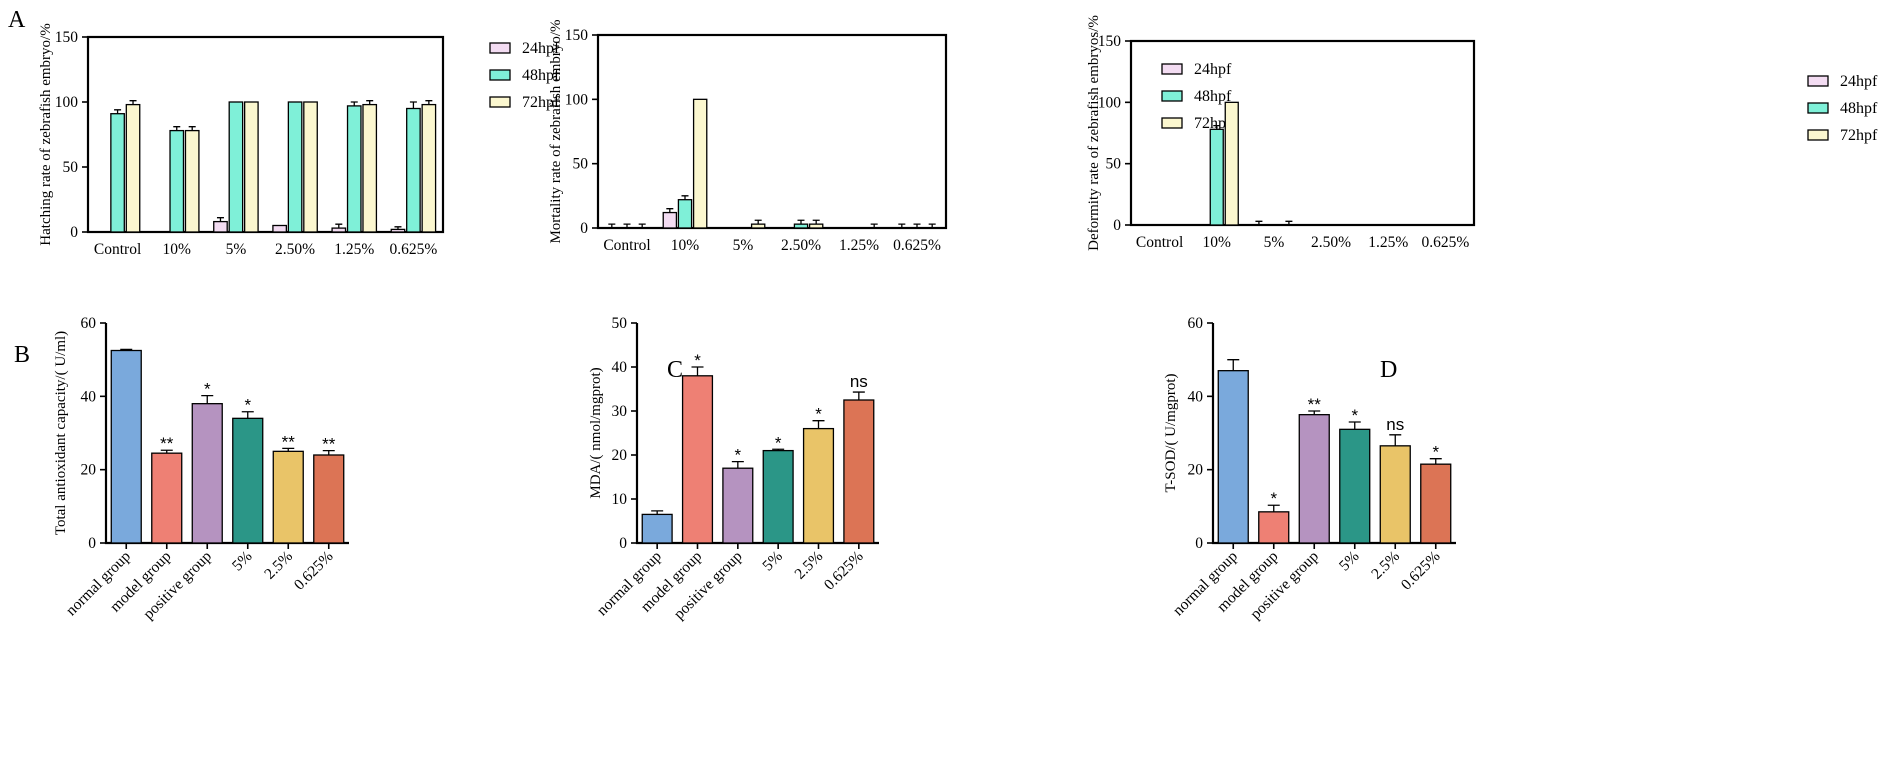 The width and height of the screenshot is (1902, 763). I want to click on hatching-legend-swatch-24hpf, so click(500, 48).